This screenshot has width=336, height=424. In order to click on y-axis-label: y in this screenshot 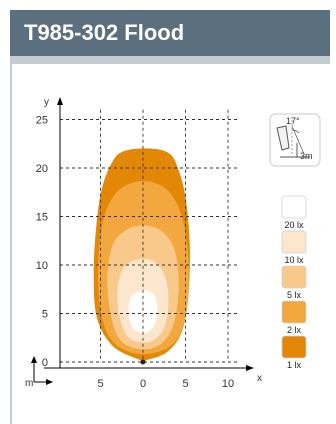, I will do `click(46, 102)`.